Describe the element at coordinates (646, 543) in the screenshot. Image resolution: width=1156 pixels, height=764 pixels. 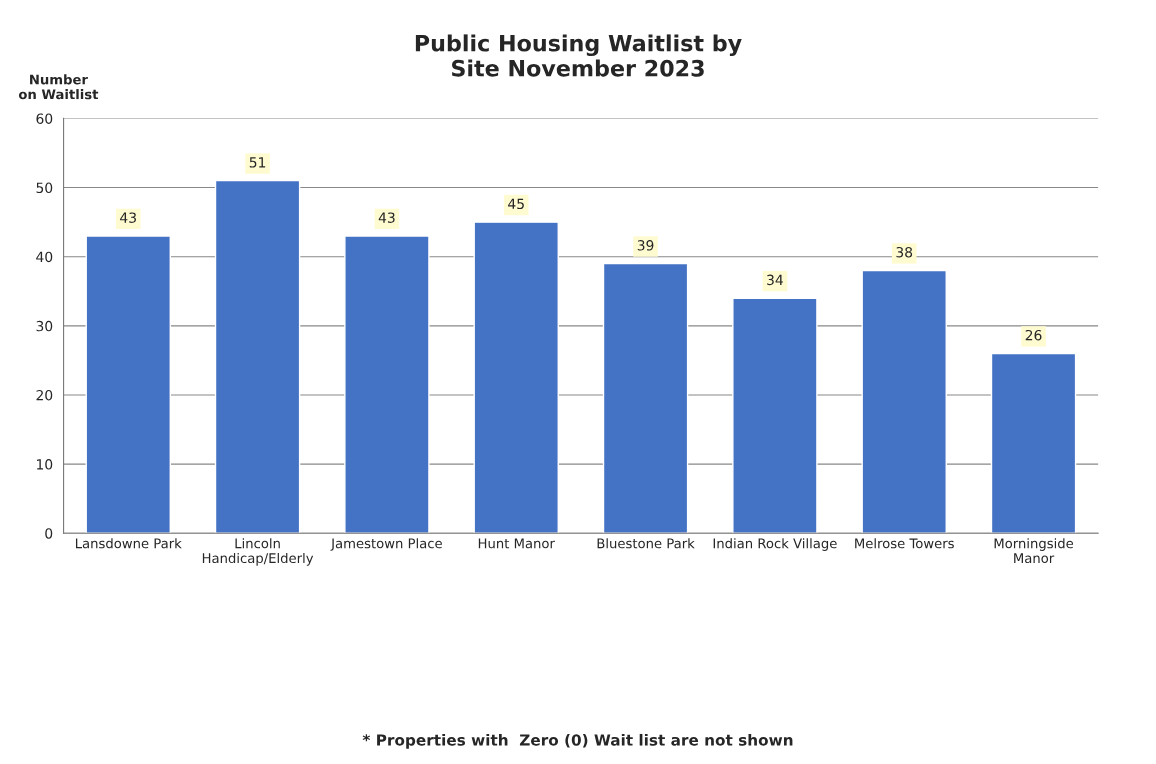
I see `x-tick-label: Bluestone Park` at that location.